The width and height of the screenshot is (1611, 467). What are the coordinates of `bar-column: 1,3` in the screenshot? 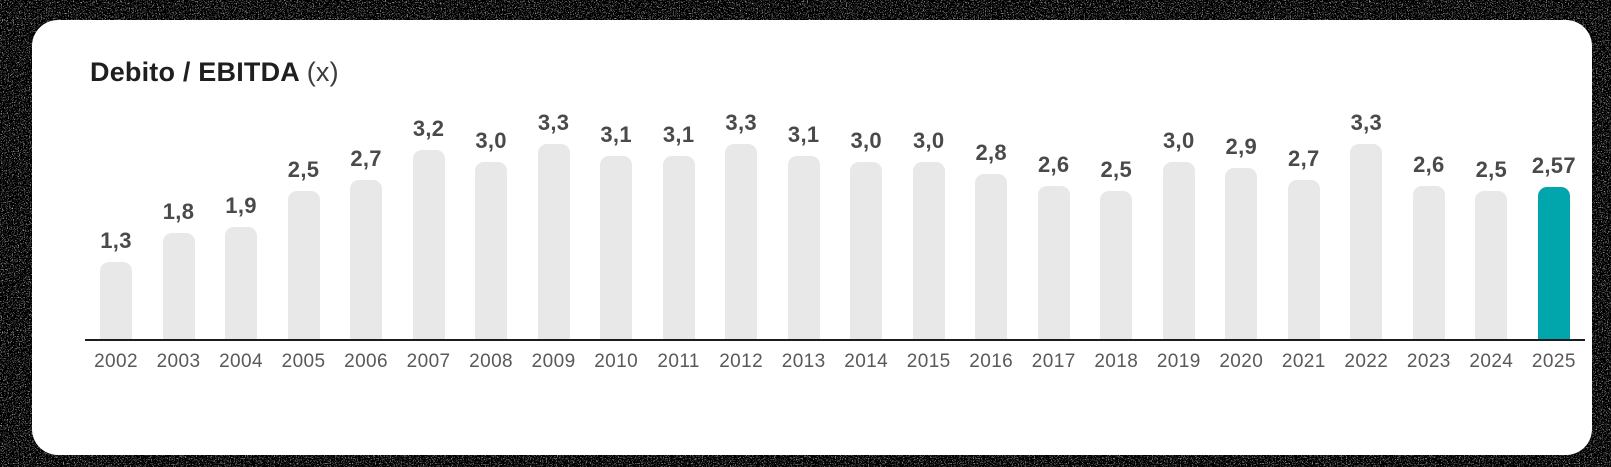 It's located at (116, 283).